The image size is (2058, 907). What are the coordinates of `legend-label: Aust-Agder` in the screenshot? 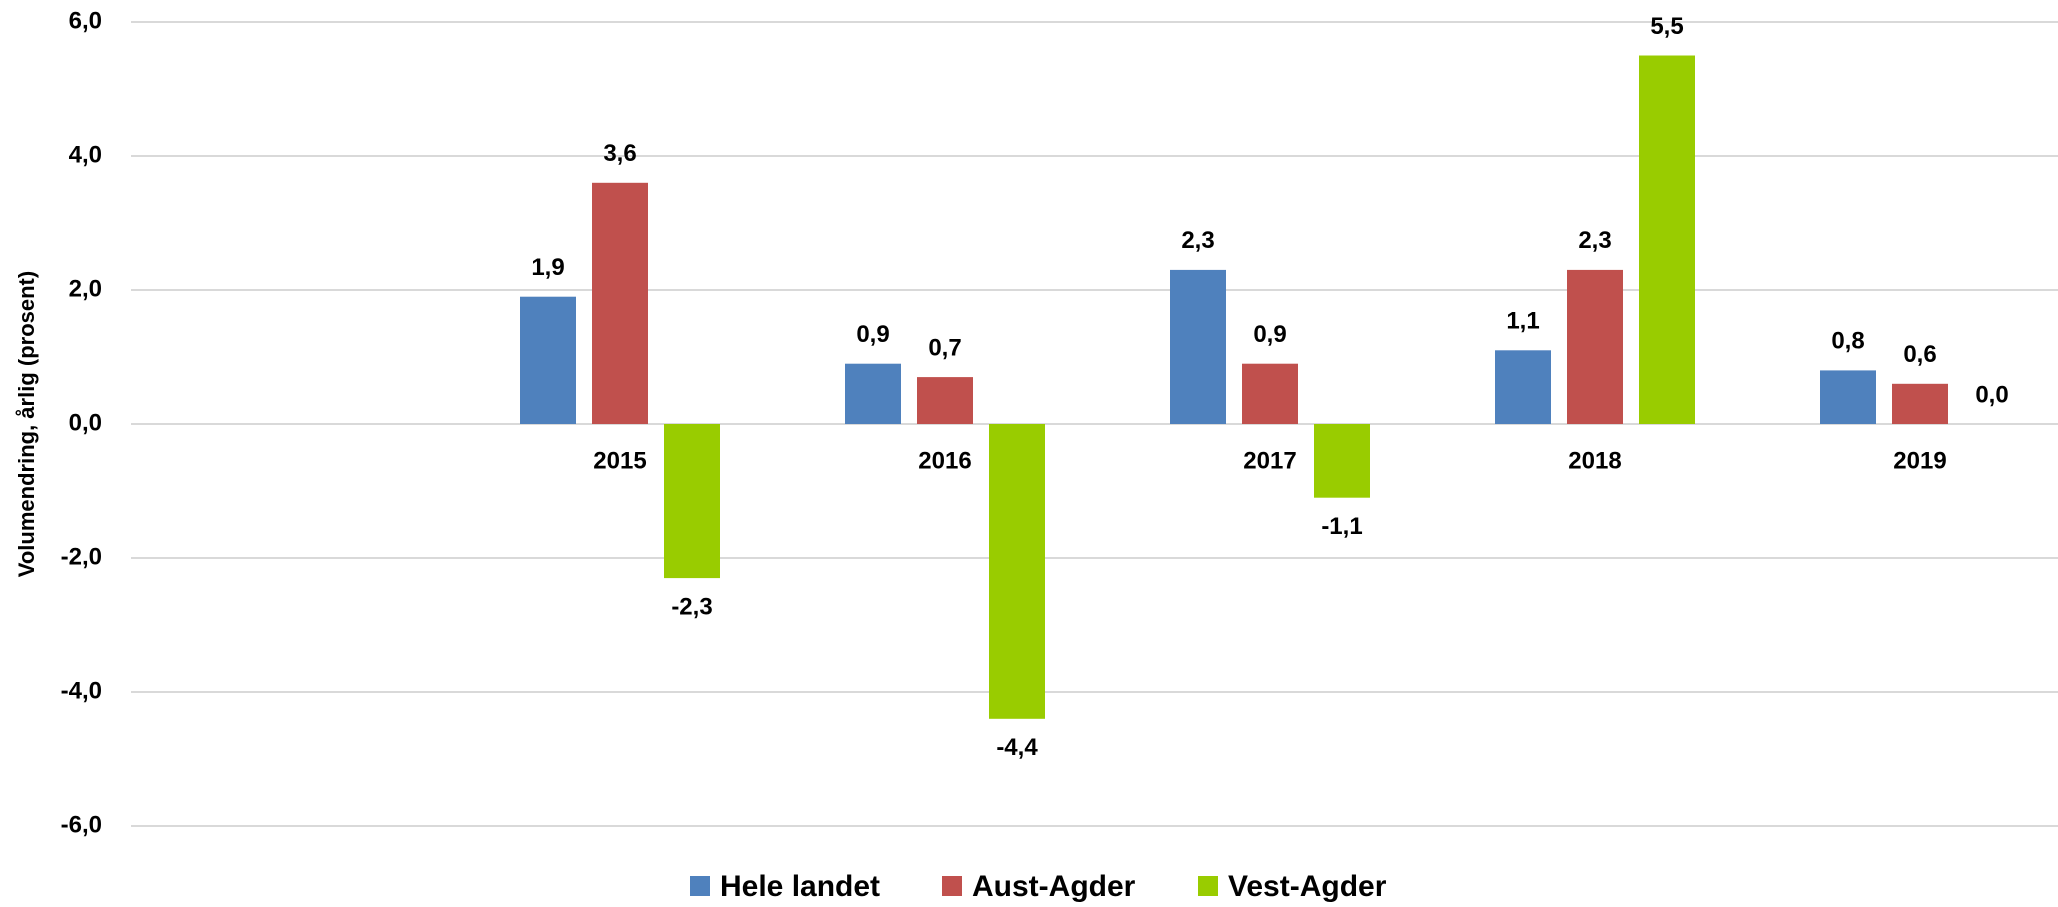 It's located at (1054, 886).